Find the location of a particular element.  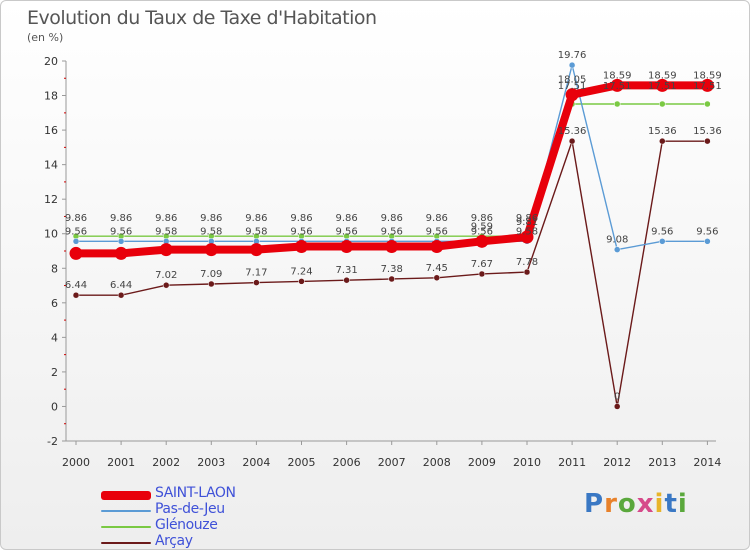

x-tick-label: 2011 is located at coordinates (572, 462).